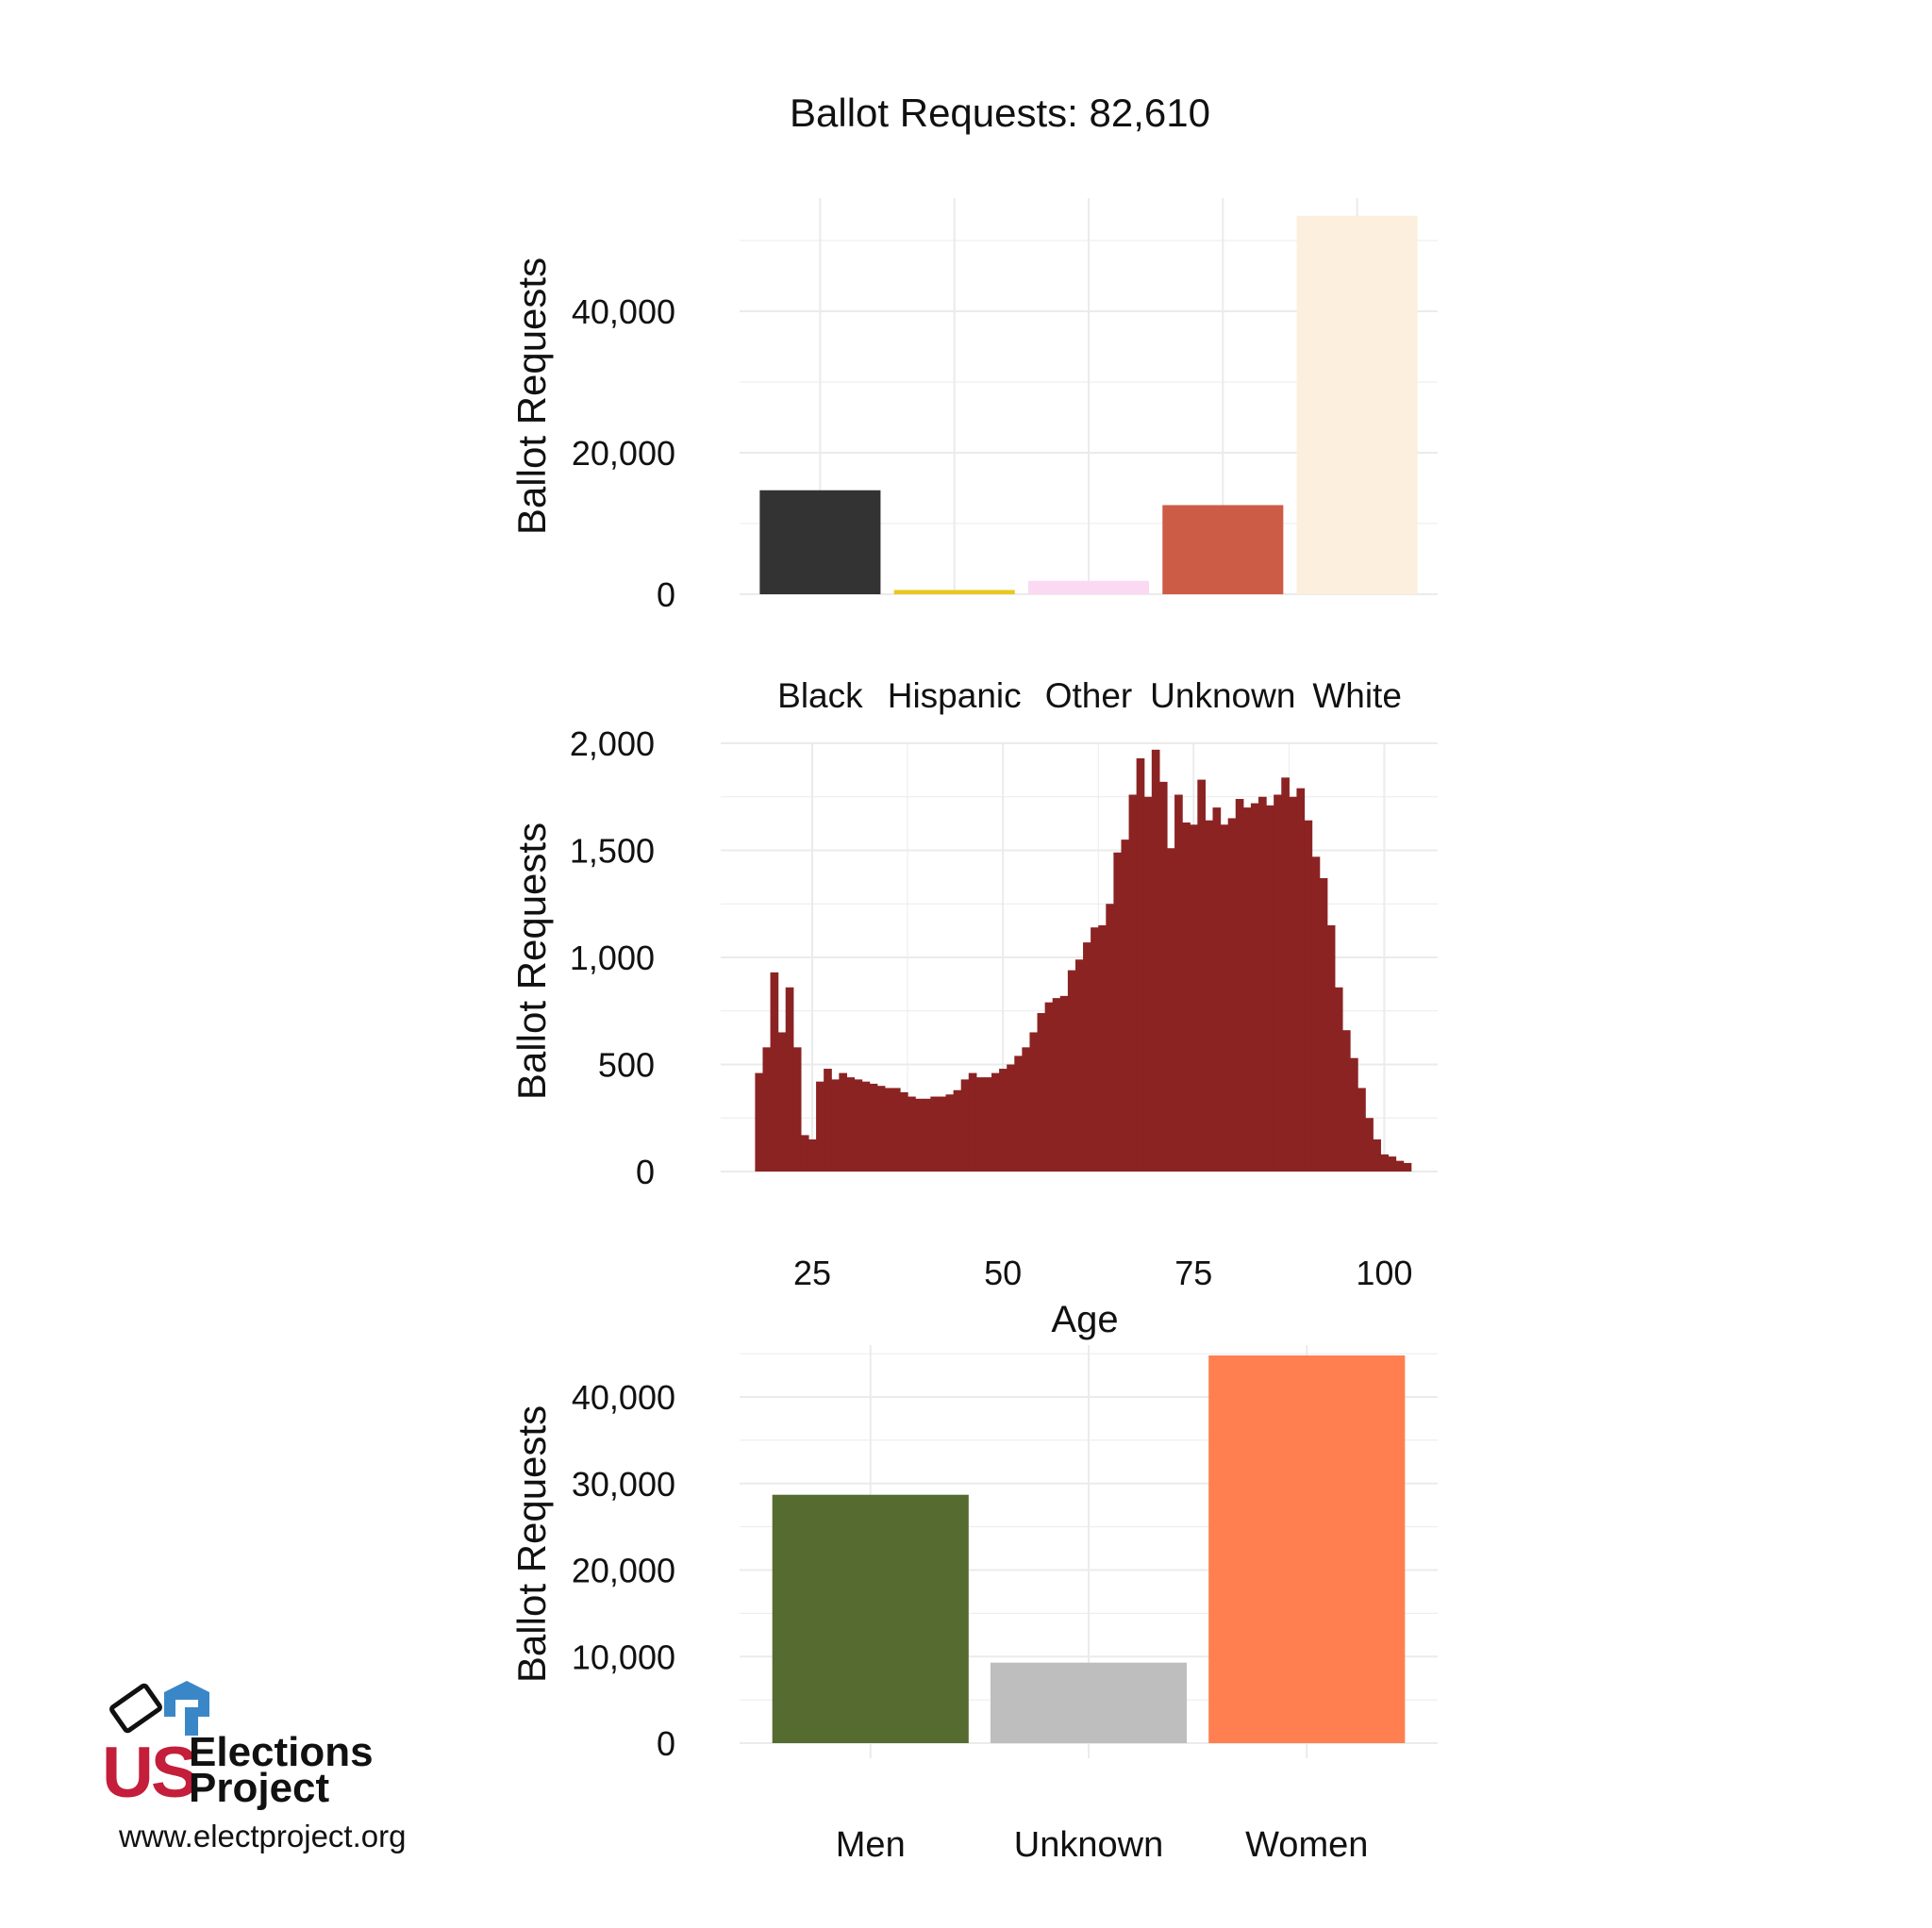 The image size is (1932, 1928). What do you see at coordinates (820, 542) in the screenshot?
I see `race-bar-black` at bounding box center [820, 542].